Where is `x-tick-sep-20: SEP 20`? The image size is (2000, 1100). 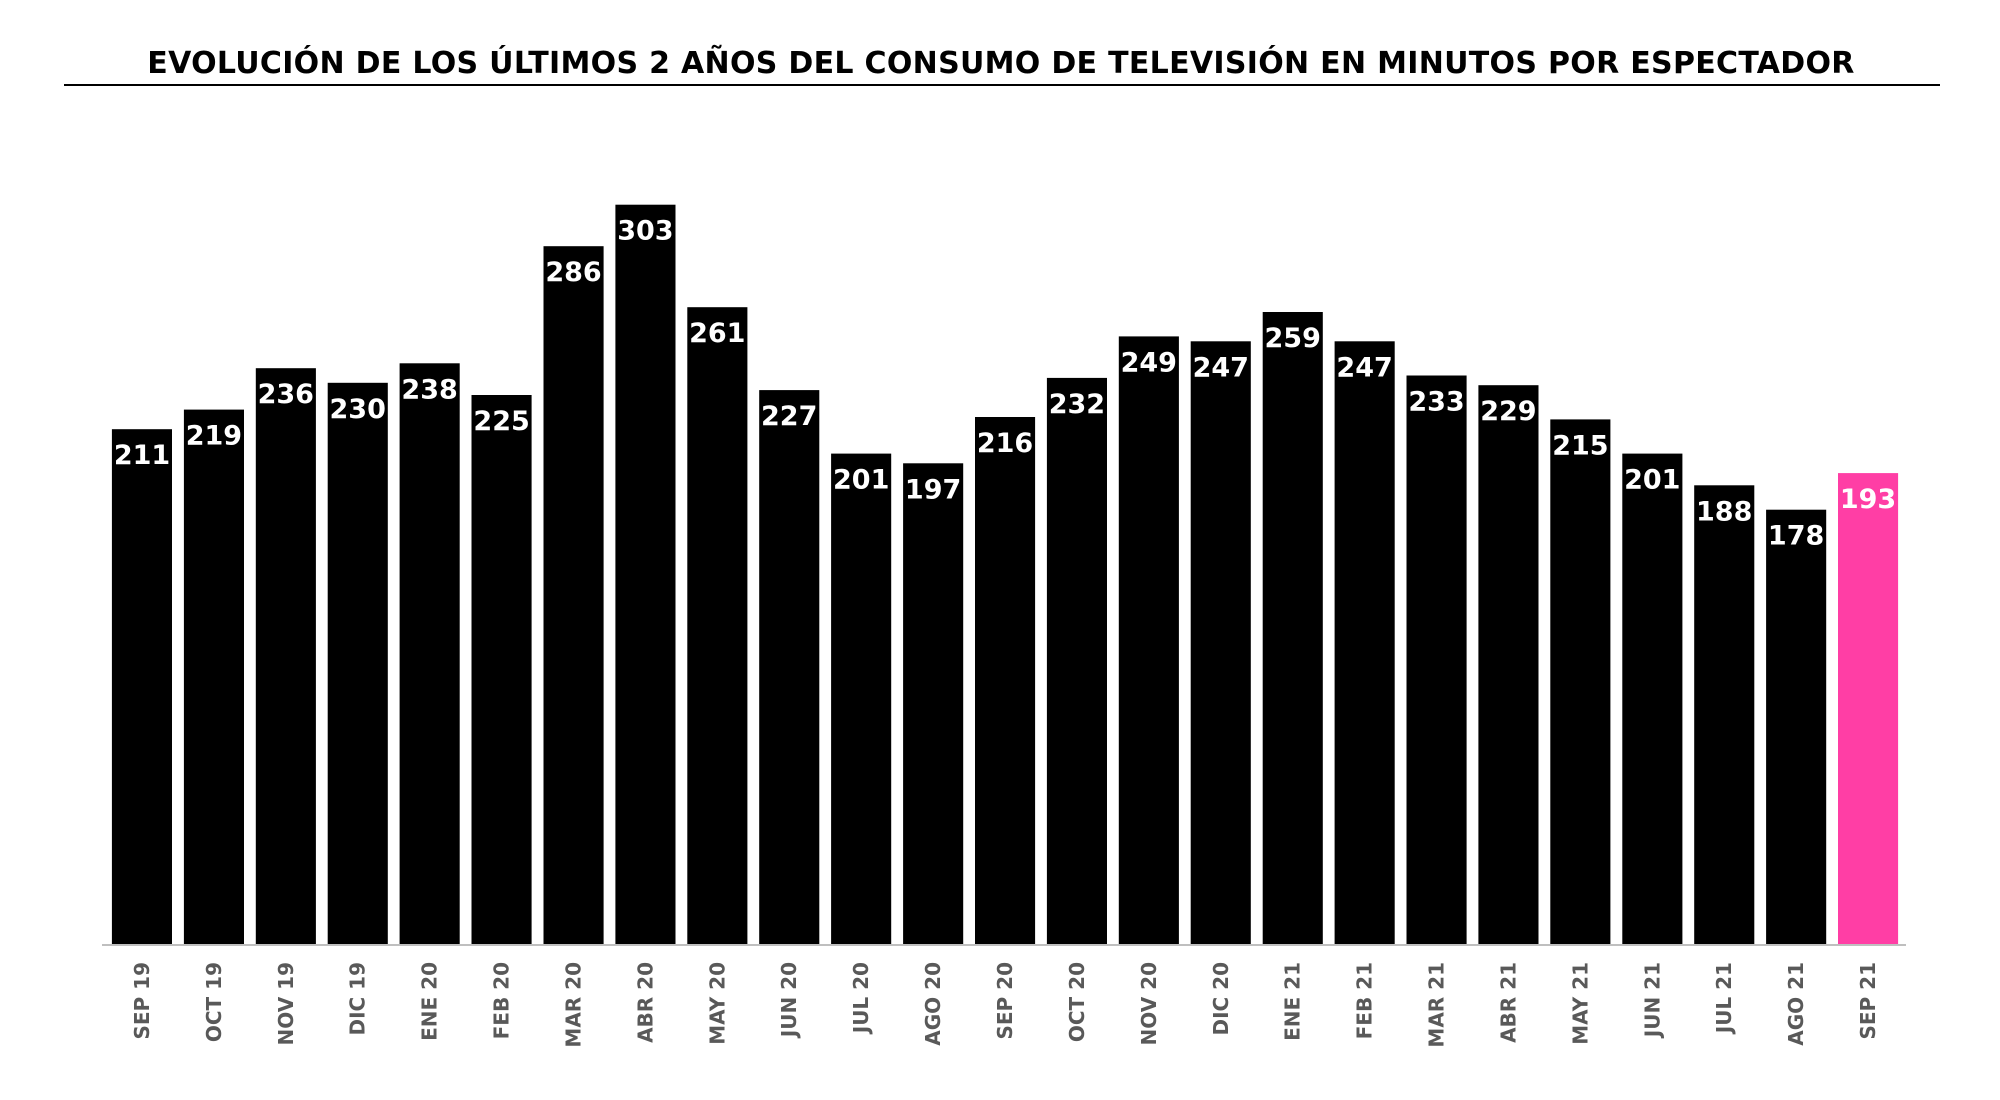
x-tick-sep-20: SEP 20 is located at coordinates (1005, 1001).